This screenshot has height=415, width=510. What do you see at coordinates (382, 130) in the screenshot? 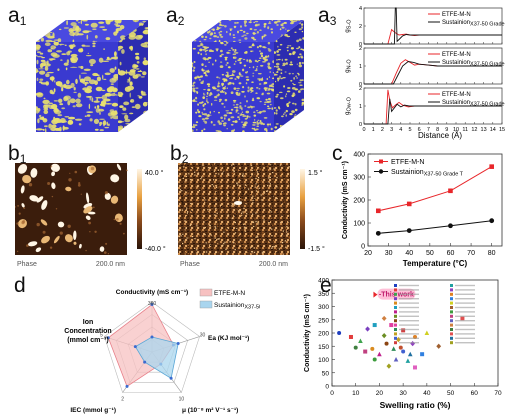
I see `x-tick-label: 2` at bounding box center [382, 130].